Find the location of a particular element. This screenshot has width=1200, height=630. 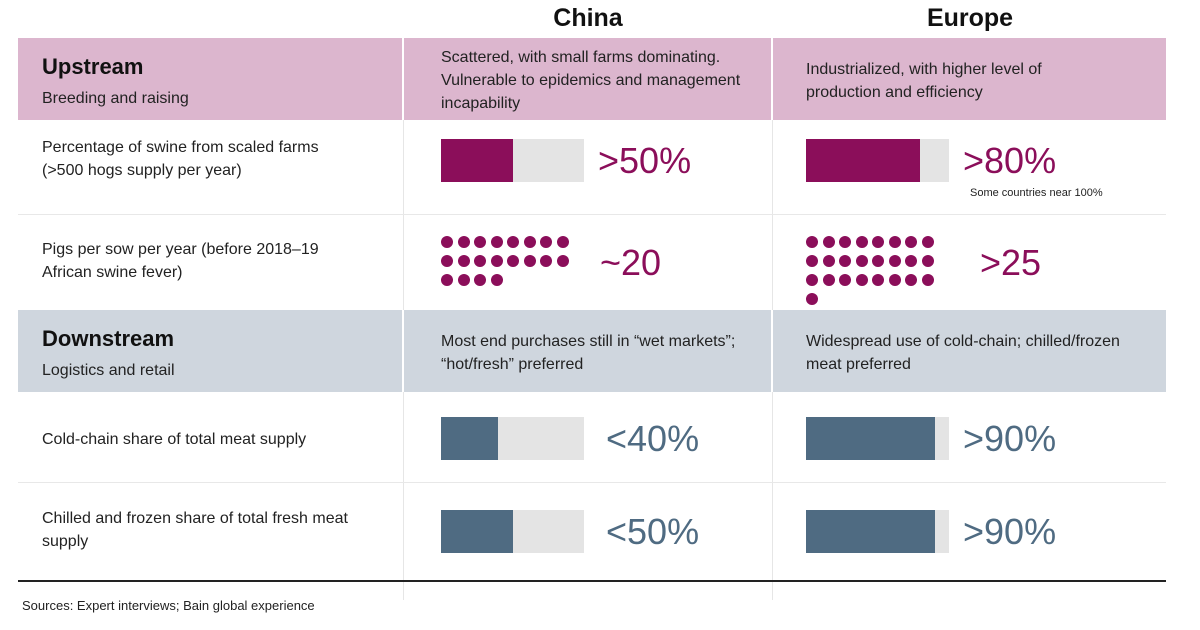

bar-fill-europe-cold-chain is located at coordinates (870, 438).